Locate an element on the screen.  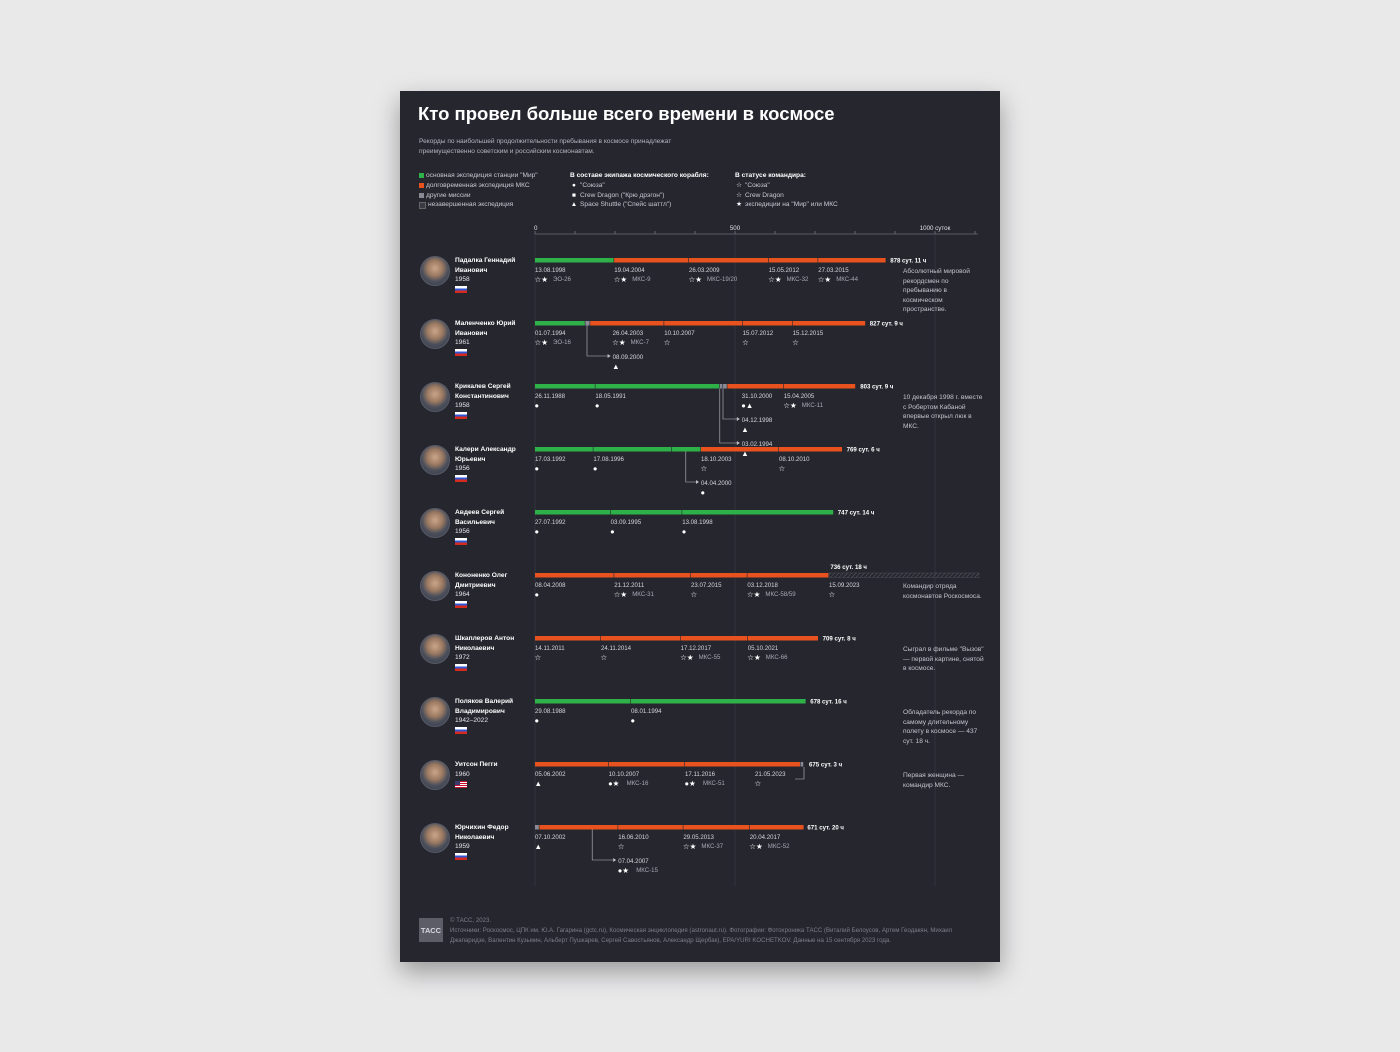
event-date: 17.08.1996 is located at coordinates (608, 459).